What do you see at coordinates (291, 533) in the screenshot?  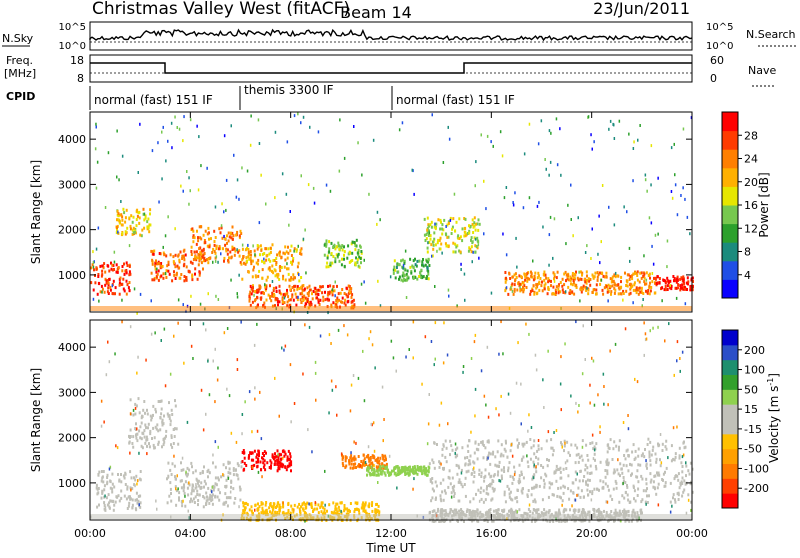 I see `time-tick-label: 08:00` at bounding box center [291, 533].